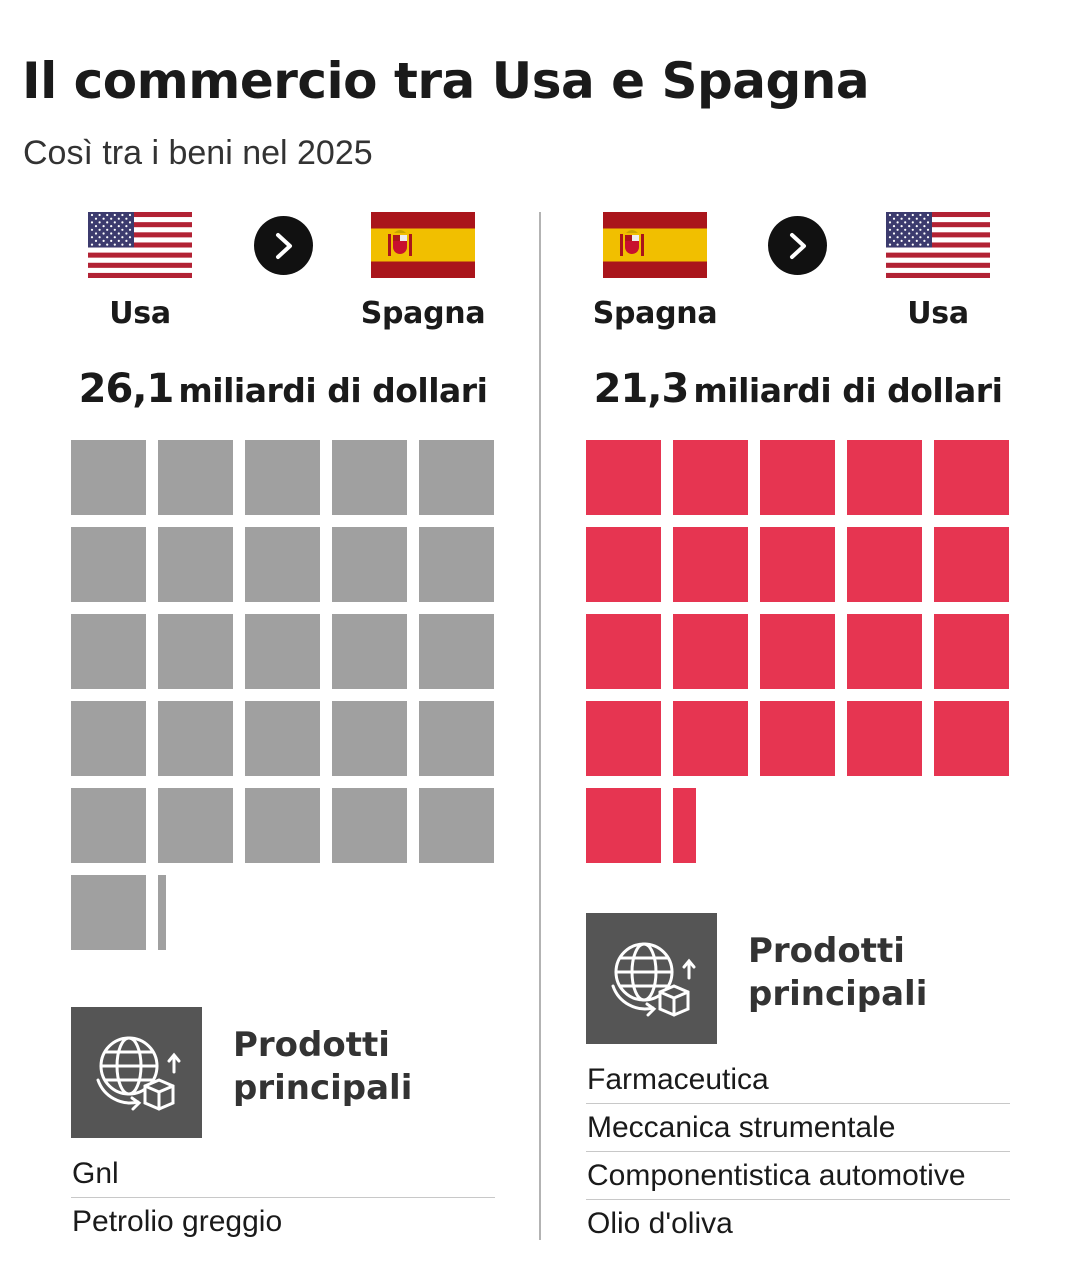  What do you see at coordinates (283, 1174) in the screenshot?
I see `list-item: Gnl` at bounding box center [283, 1174].